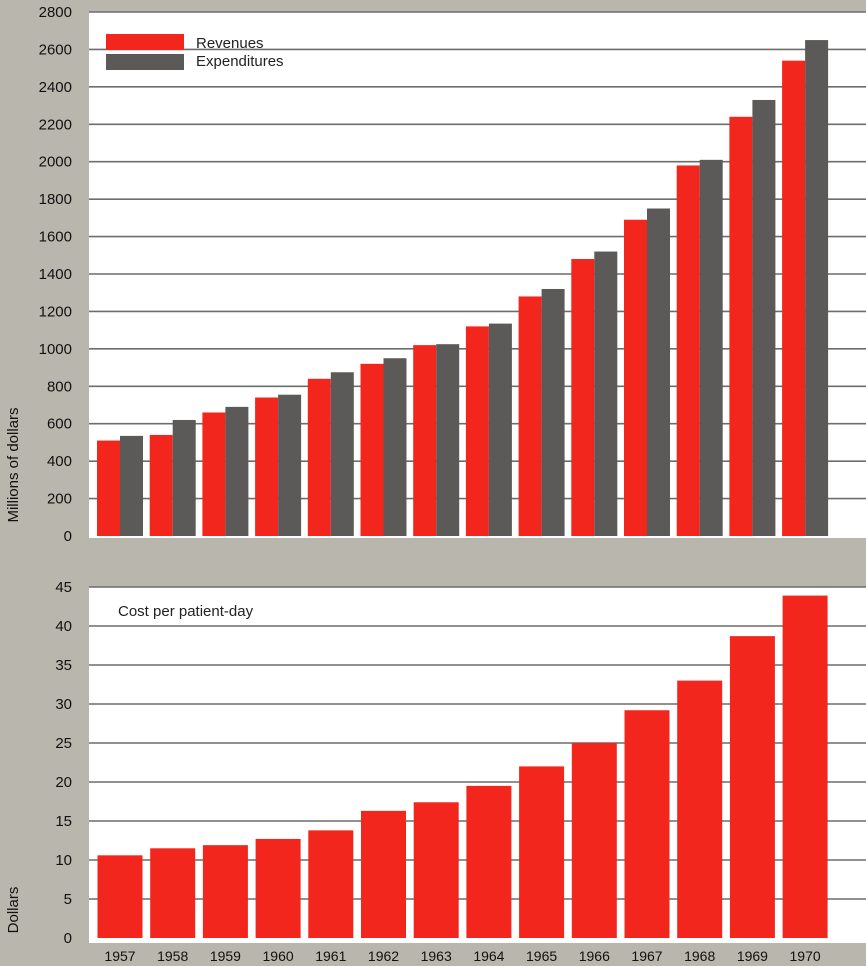  What do you see at coordinates (63, 763) in the screenshot?
I see `bottom-y-tick-labels: 0 5 10 15 20 25 30 35 40 45` at bounding box center [63, 763].